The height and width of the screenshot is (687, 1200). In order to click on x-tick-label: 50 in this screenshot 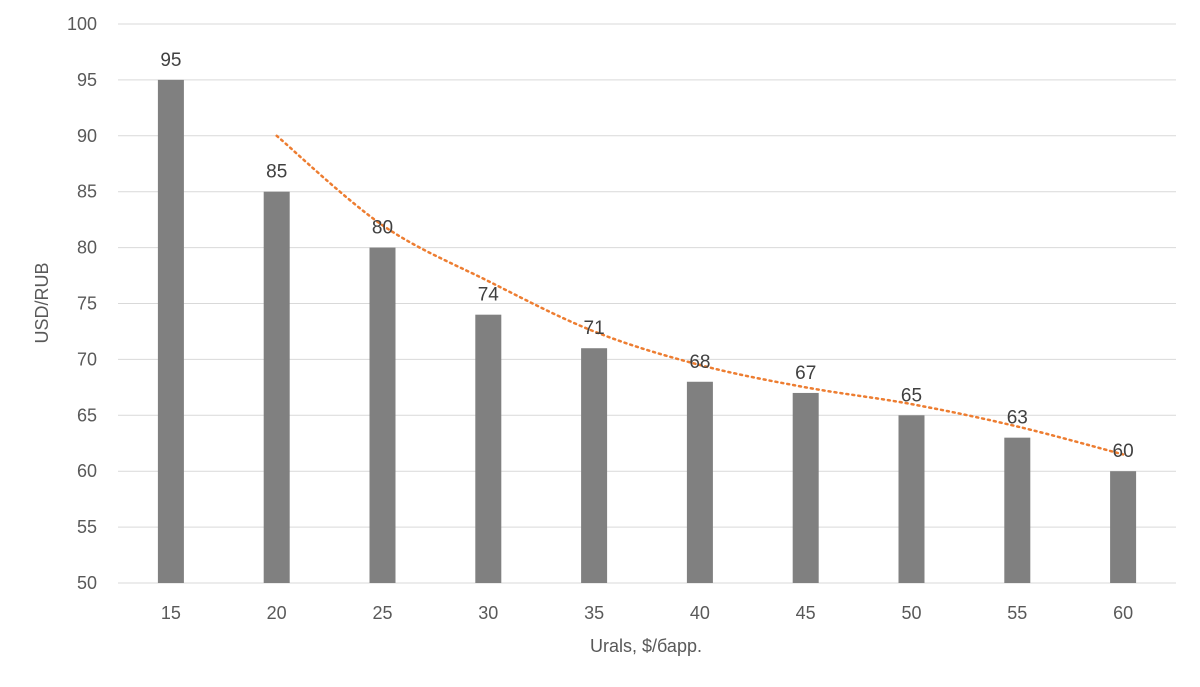, I will do `click(911, 613)`.